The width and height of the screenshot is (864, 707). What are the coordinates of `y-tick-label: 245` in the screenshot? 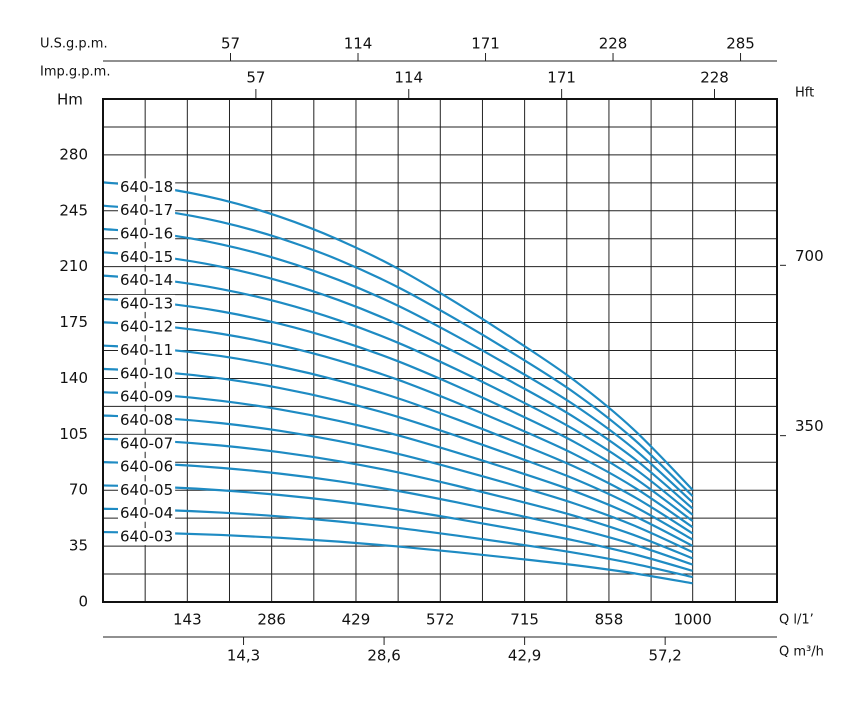 It's located at (73, 210).